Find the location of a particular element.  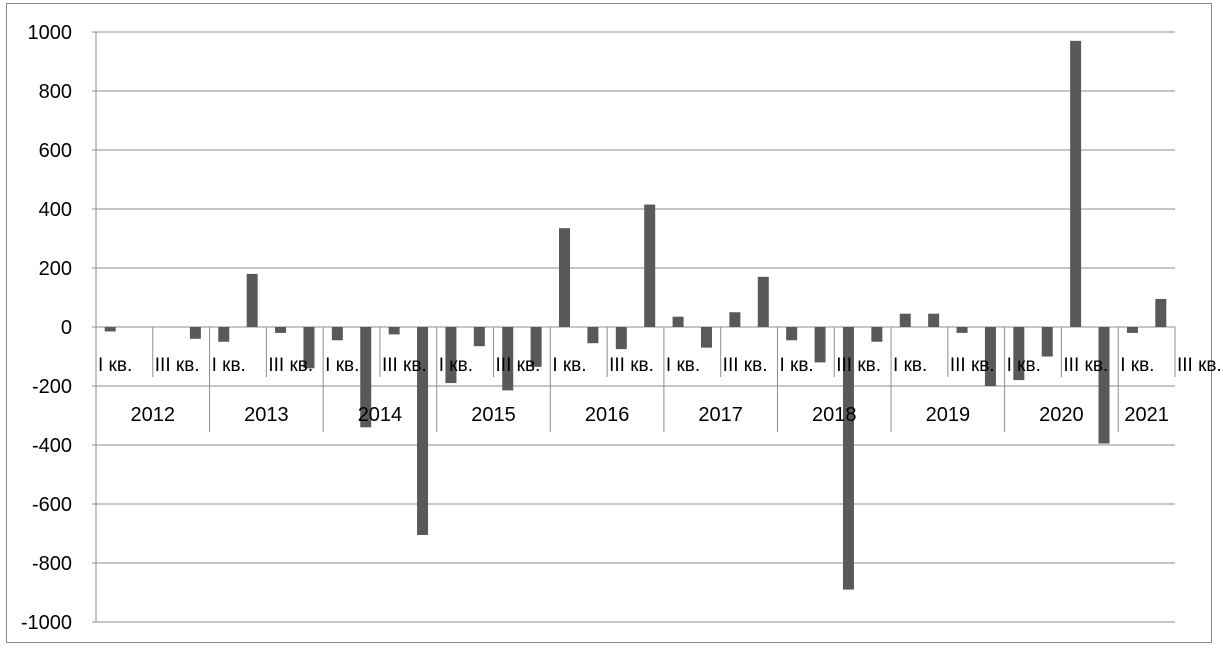

year-label: 2012 is located at coordinates (153, 415).